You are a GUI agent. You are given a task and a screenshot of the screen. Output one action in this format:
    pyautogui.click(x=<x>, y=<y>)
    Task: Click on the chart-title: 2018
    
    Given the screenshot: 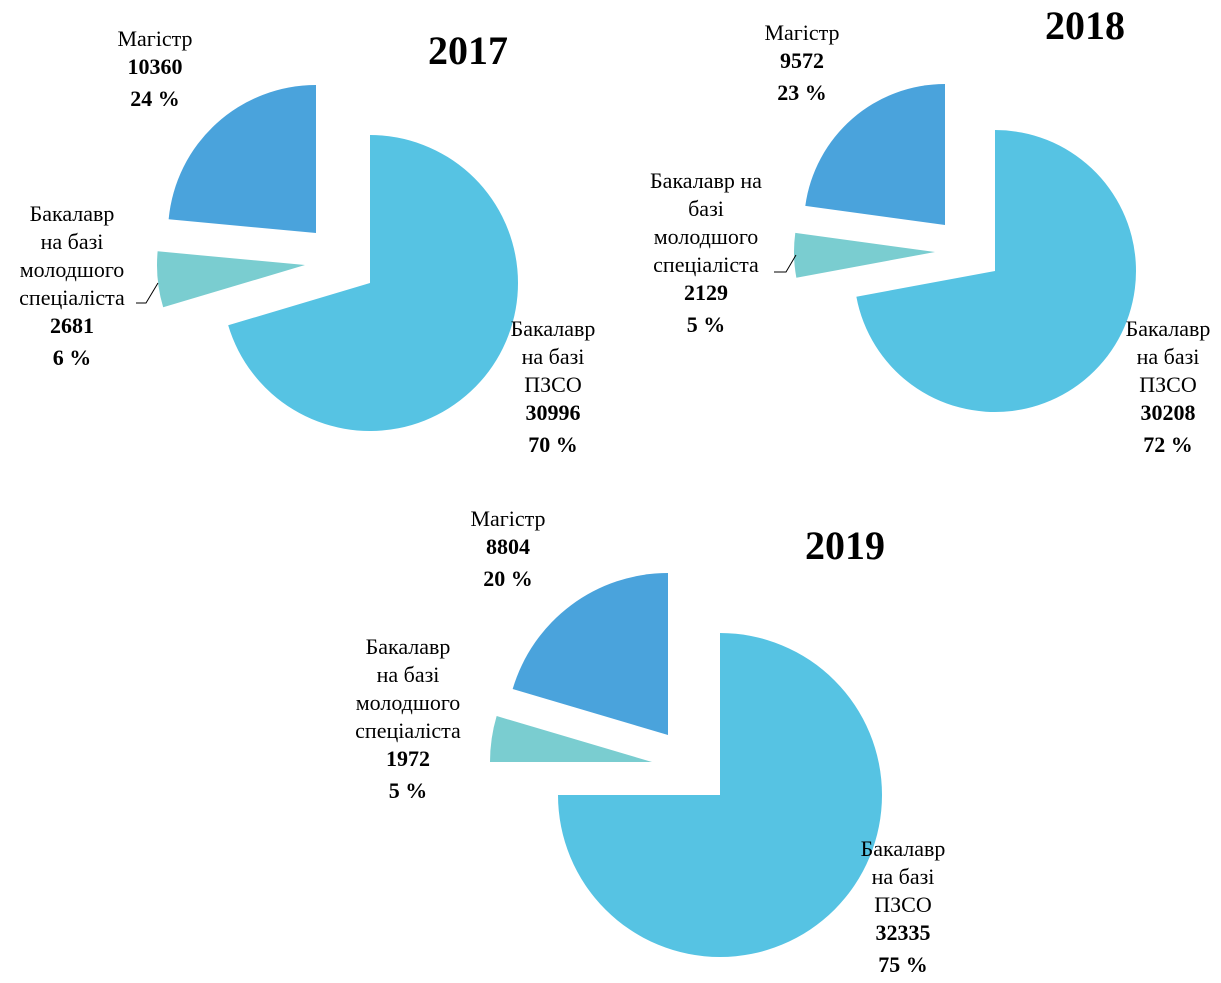 What is the action you would take?
    pyautogui.click(x=1085, y=25)
    